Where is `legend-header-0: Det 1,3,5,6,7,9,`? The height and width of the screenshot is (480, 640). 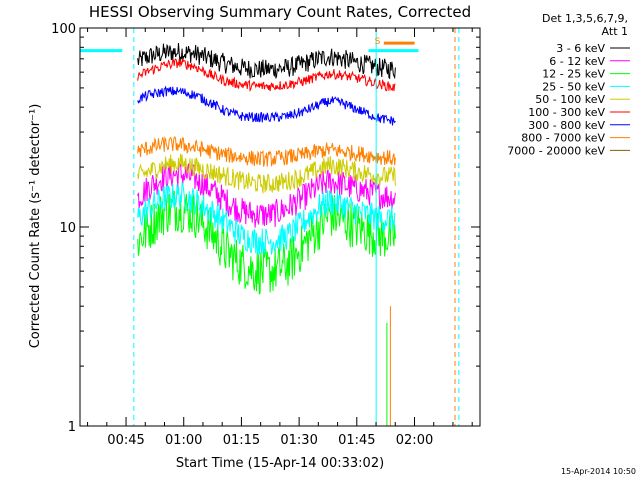
legend-header-0: Det 1,3,5,6,7,9, is located at coordinates (585, 18).